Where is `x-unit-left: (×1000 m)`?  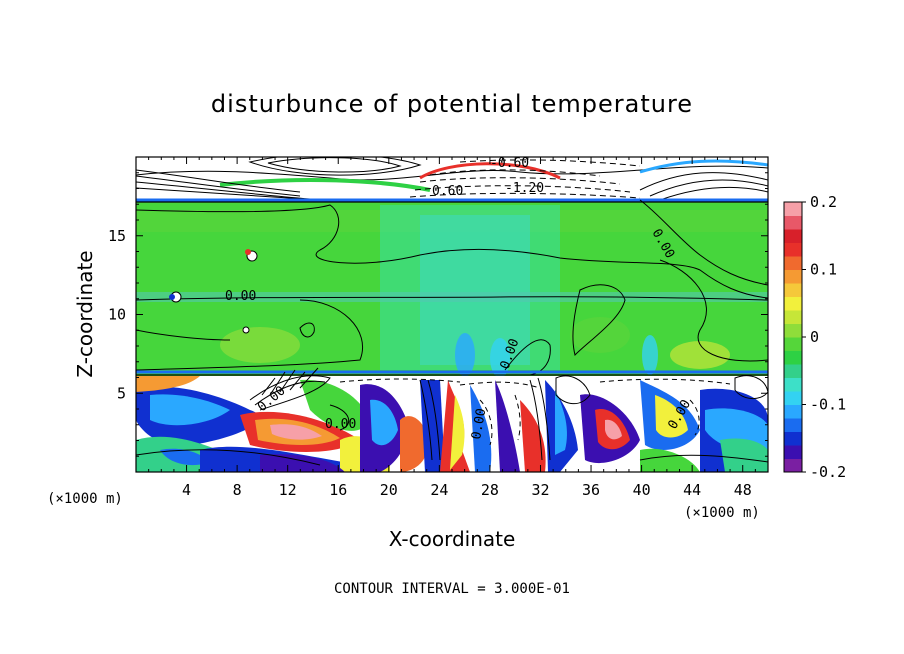 x-unit-left: (×1000 m) is located at coordinates (85, 499).